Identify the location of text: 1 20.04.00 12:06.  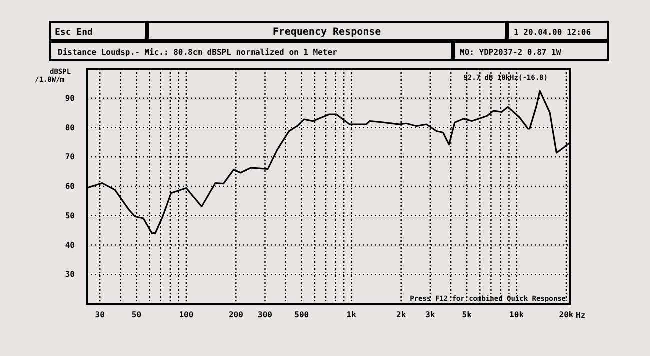
(553, 32).